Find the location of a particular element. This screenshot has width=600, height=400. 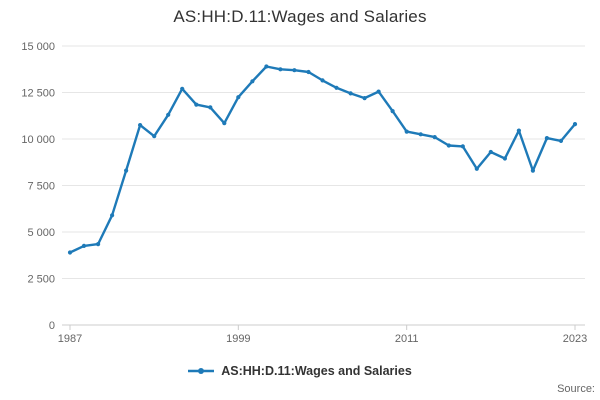

x-axis-tick-label: 2011 is located at coordinates (407, 339).